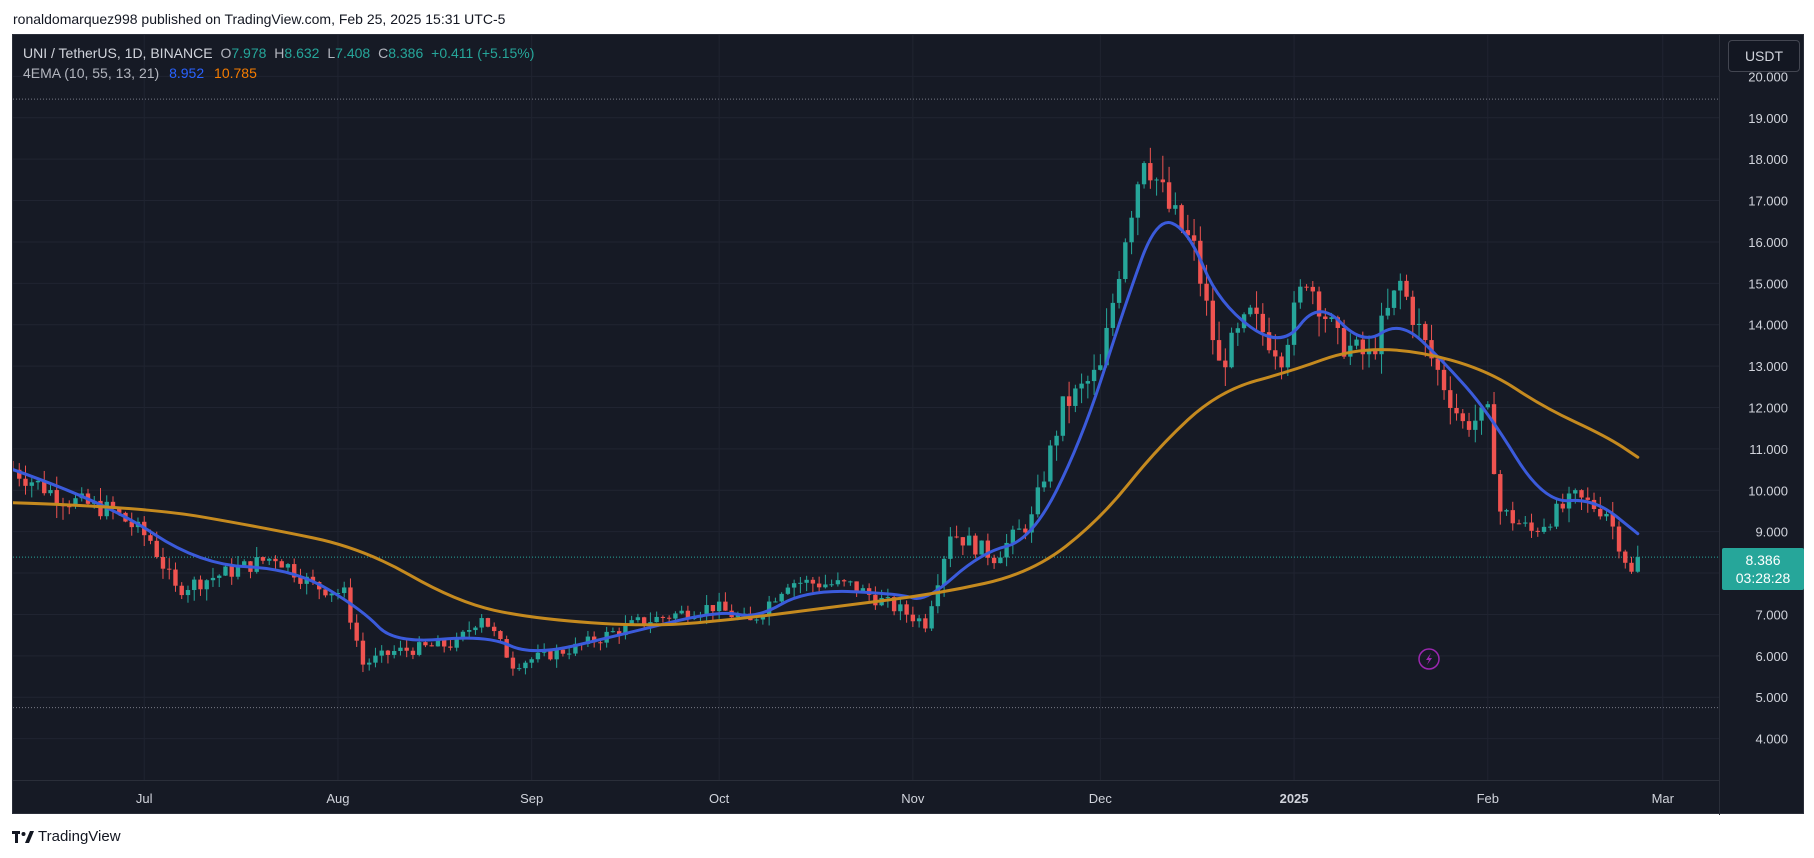  Describe the element at coordinates (1771, 614) in the screenshot. I see `price-tick-label: 7.000` at that location.